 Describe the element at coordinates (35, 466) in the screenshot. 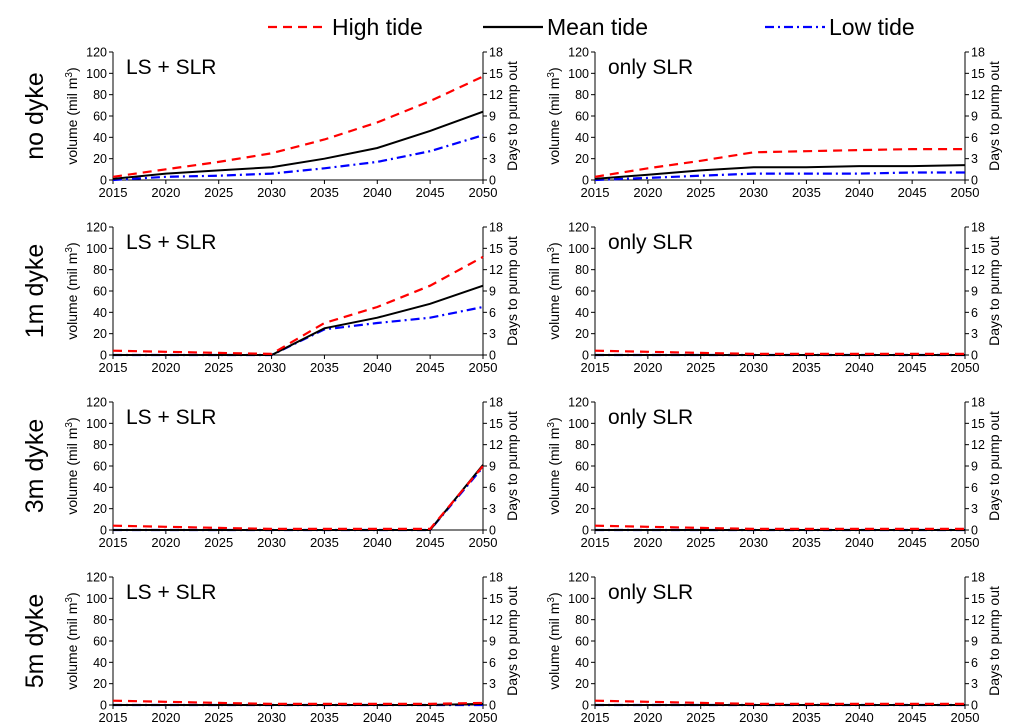

I see `row-label: 3m dyke` at that location.